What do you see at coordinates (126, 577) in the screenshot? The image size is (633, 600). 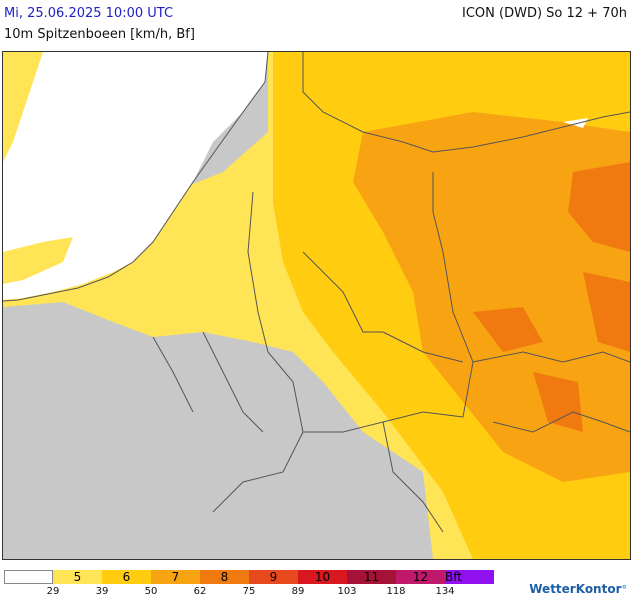 I see `legend-swatch-2: 6` at bounding box center [126, 577].